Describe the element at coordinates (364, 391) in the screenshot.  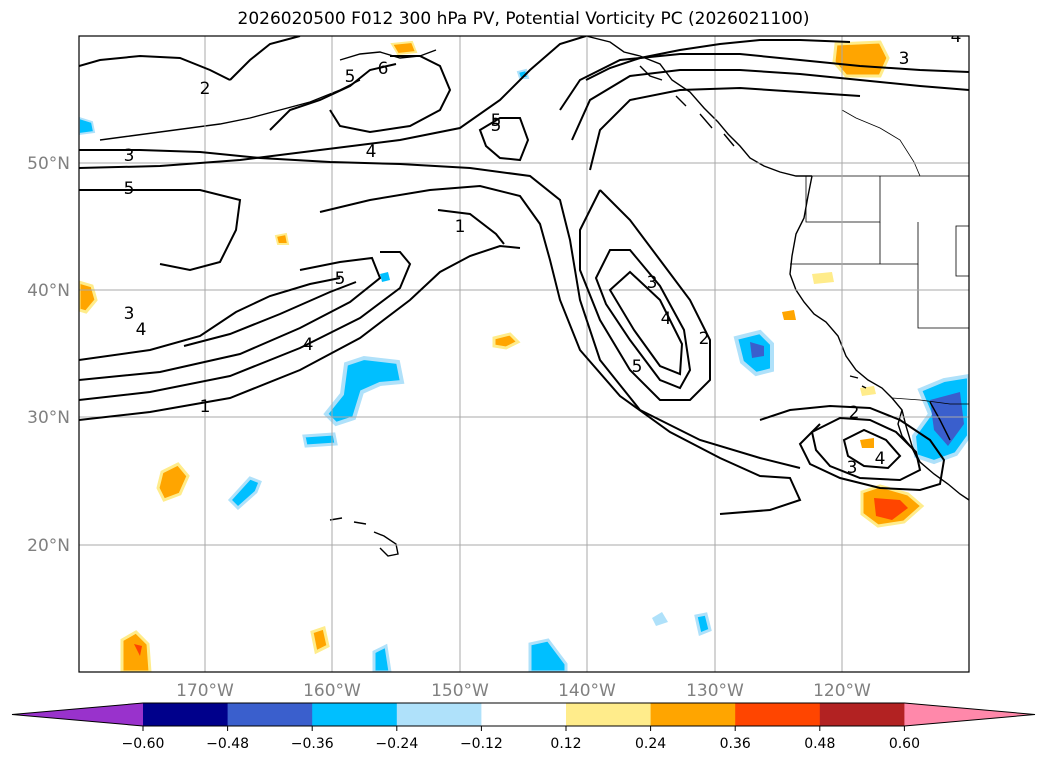
I see `fill-negative-hawaii-n` at that location.